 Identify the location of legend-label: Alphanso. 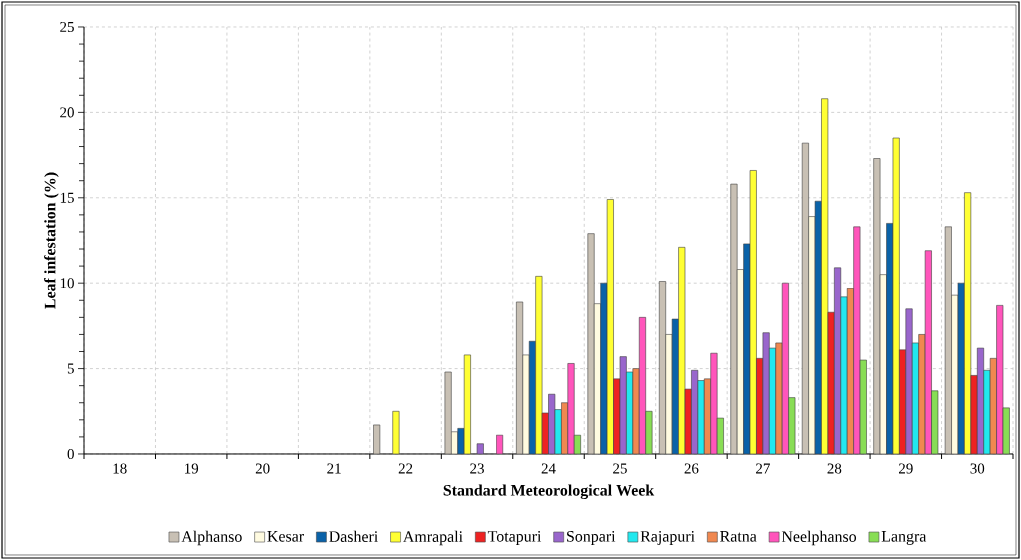
(211, 538).